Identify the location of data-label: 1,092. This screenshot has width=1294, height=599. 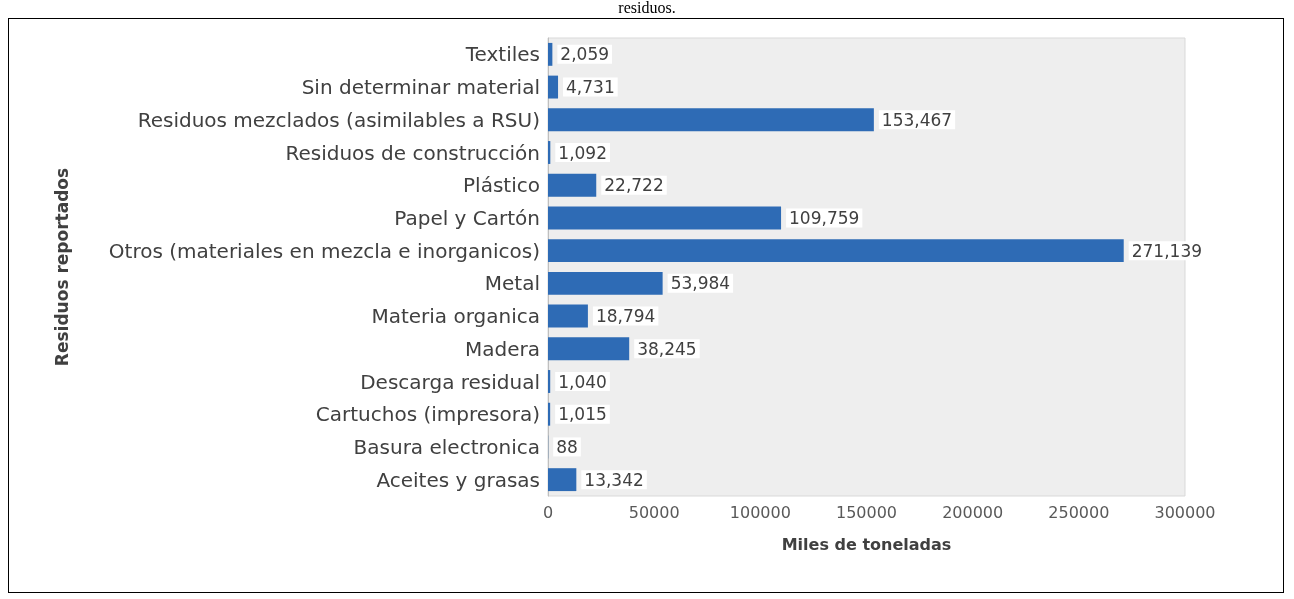
(582, 152).